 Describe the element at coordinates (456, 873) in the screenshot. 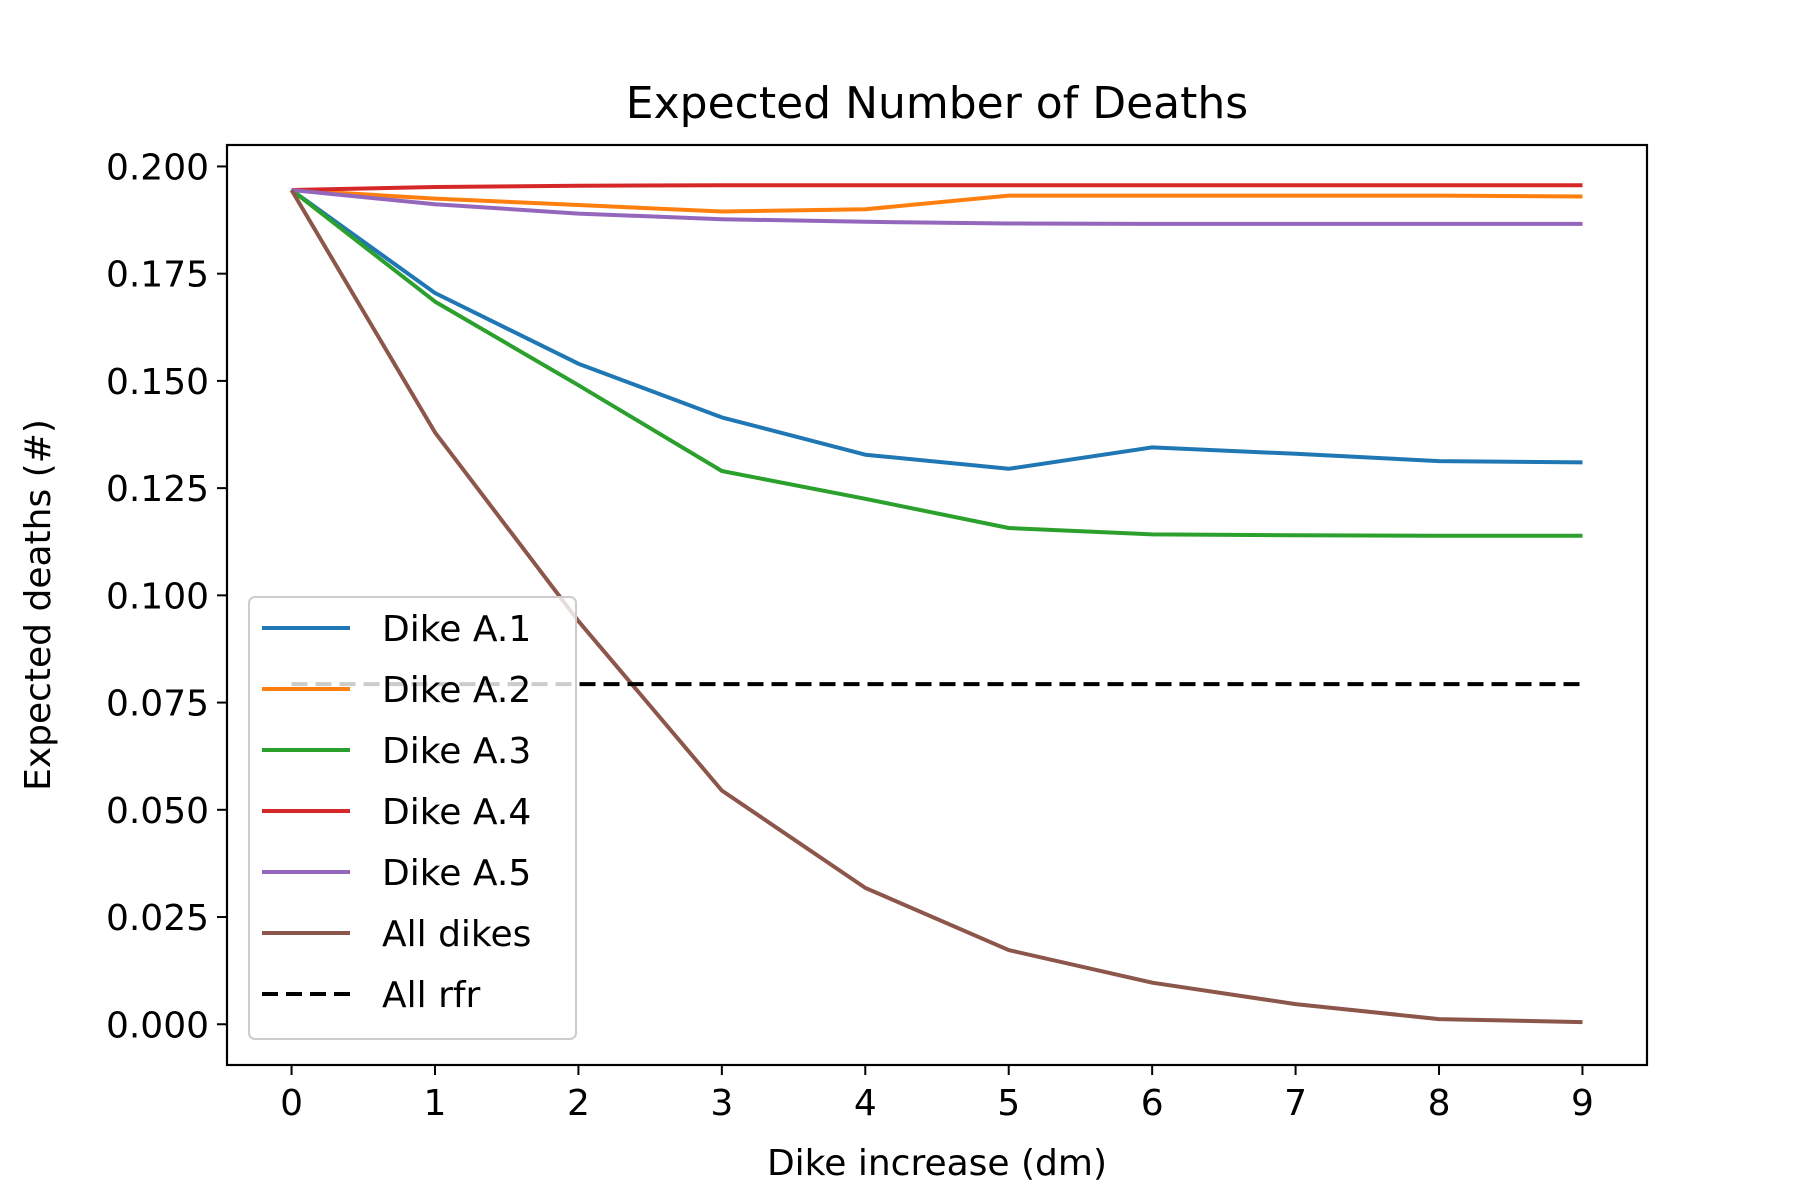

I see `legend-label: Dike A.5` at that location.